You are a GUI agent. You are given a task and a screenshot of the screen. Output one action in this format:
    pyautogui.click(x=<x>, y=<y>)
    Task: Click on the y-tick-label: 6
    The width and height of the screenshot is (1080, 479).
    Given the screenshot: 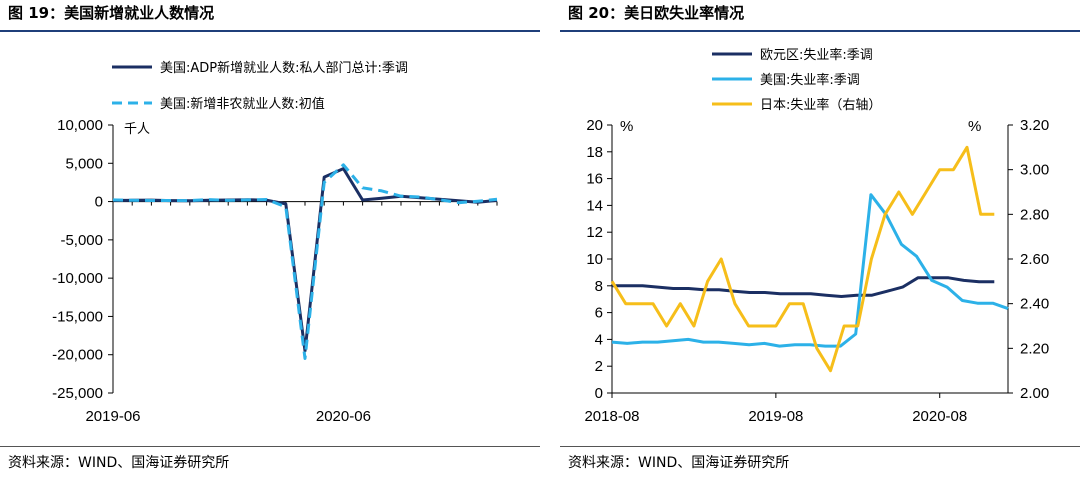 What is the action you would take?
    pyautogui.click(x=599, y=313)
    